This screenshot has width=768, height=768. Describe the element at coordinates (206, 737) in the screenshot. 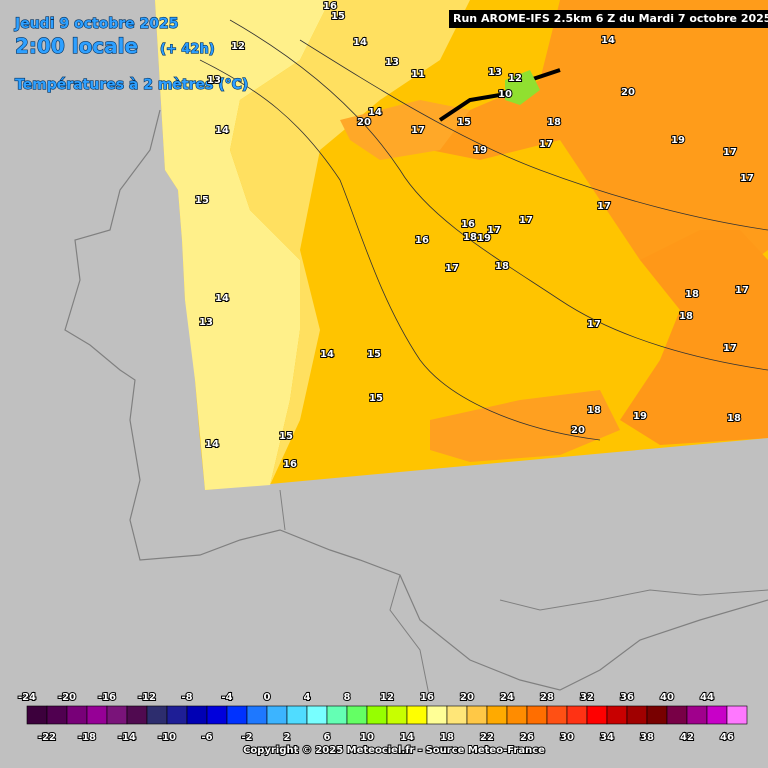

I see `scale-label: -6` at that location.